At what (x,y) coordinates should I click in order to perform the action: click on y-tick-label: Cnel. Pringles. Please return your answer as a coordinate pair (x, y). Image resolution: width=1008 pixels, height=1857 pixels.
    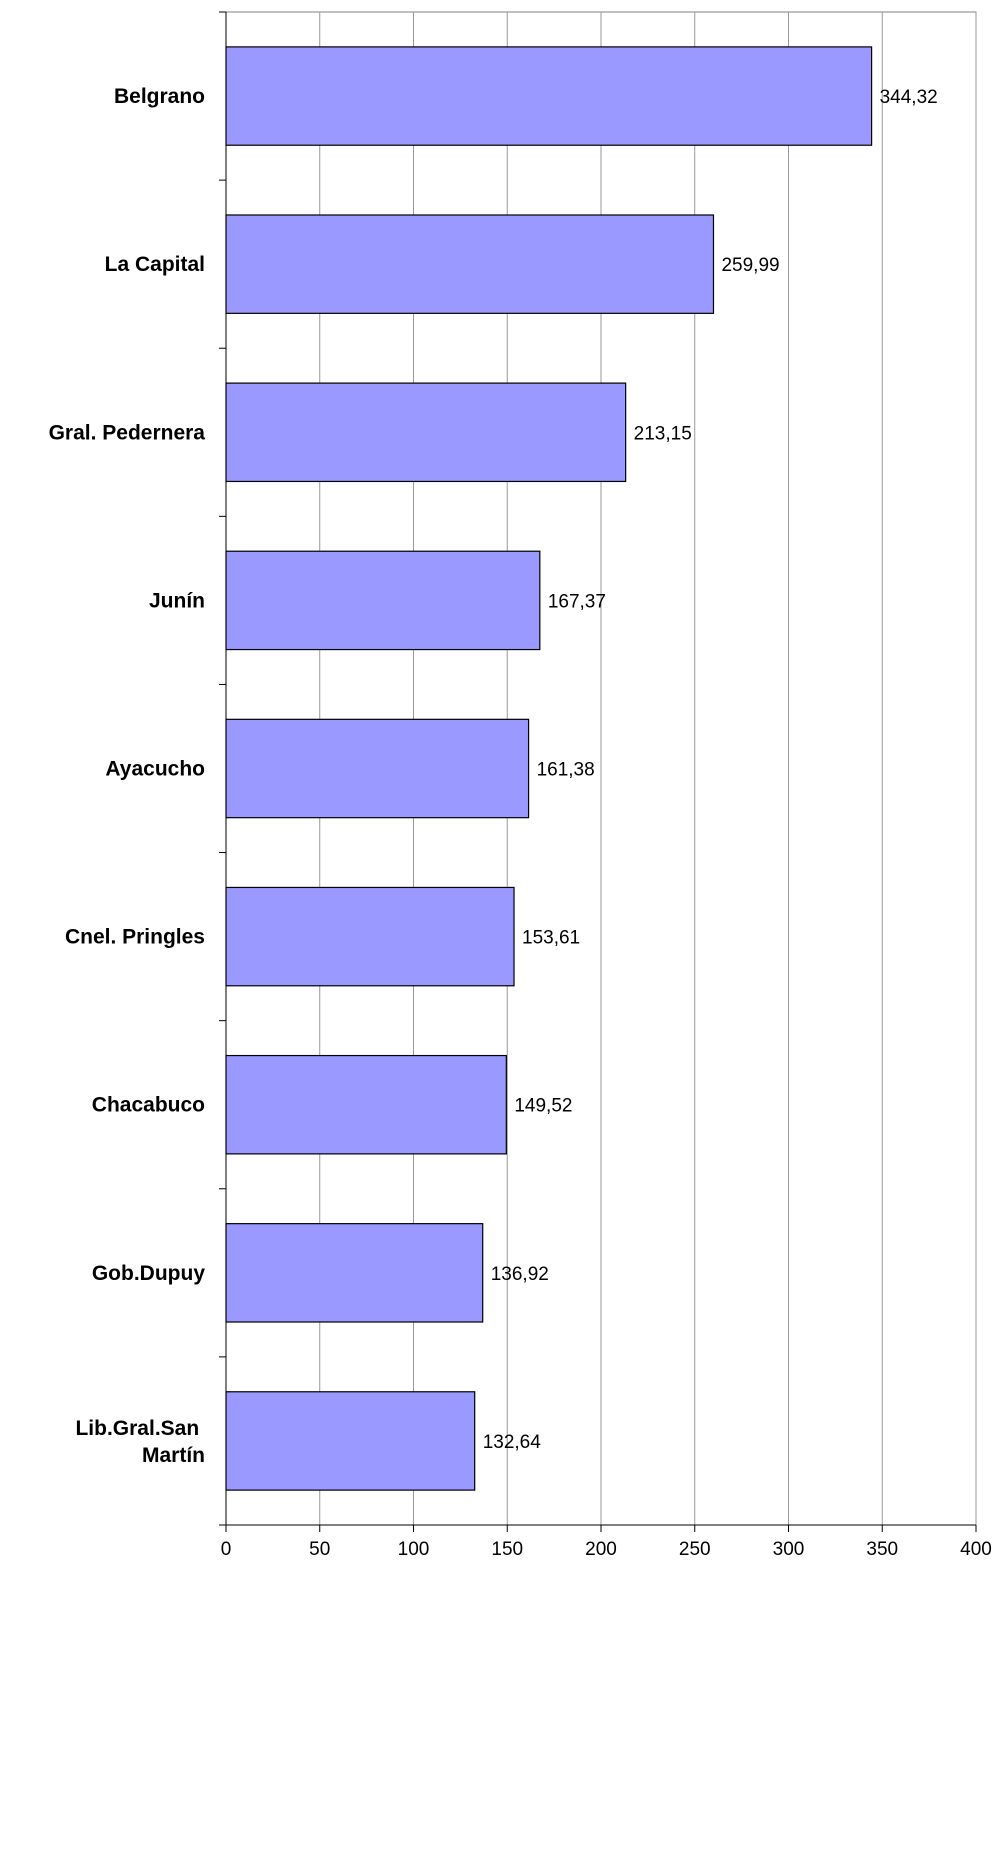
    Looking at the image, I should click on (135, 937).